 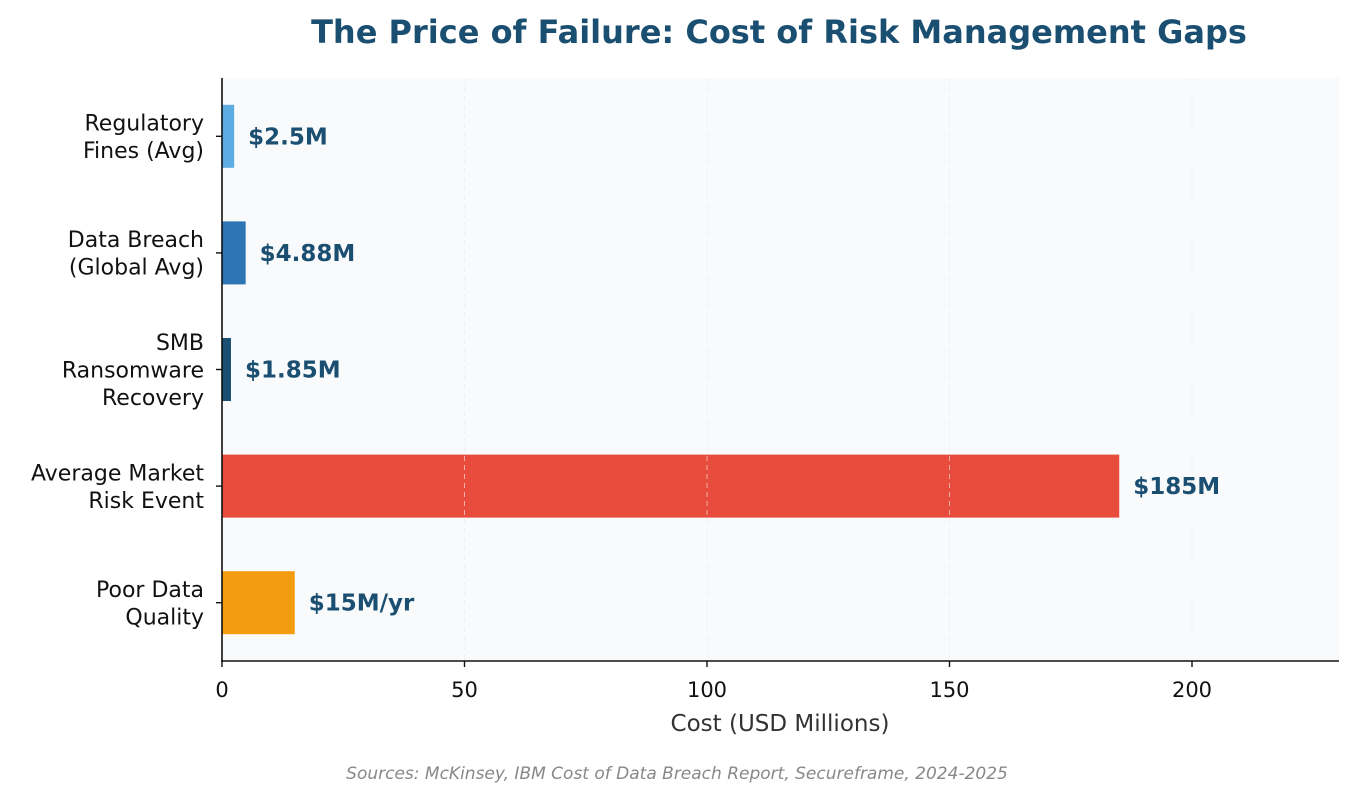 What do you see at coordinates (136, 254) in the screenshot?
I see `category-label: Data Breach (Global Avg)` at bounding box center [136, 254].